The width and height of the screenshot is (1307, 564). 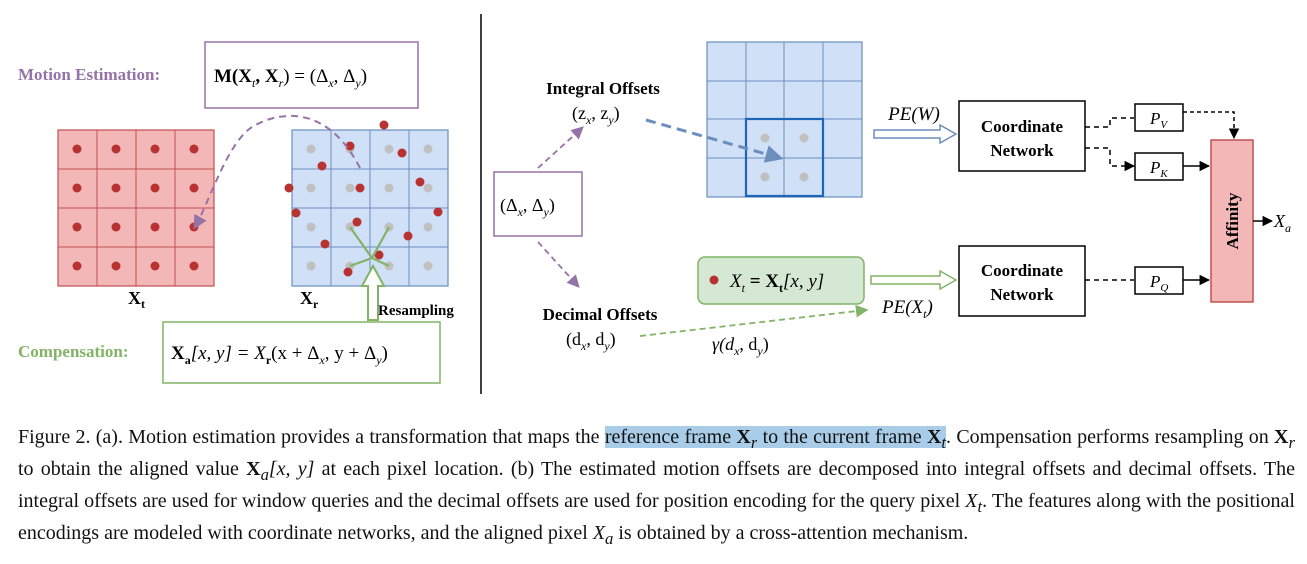 What do you see at coordinates (1158, 169) in the screenshot?
I see `pk-label: PK` at bounding box center [1158, 169].